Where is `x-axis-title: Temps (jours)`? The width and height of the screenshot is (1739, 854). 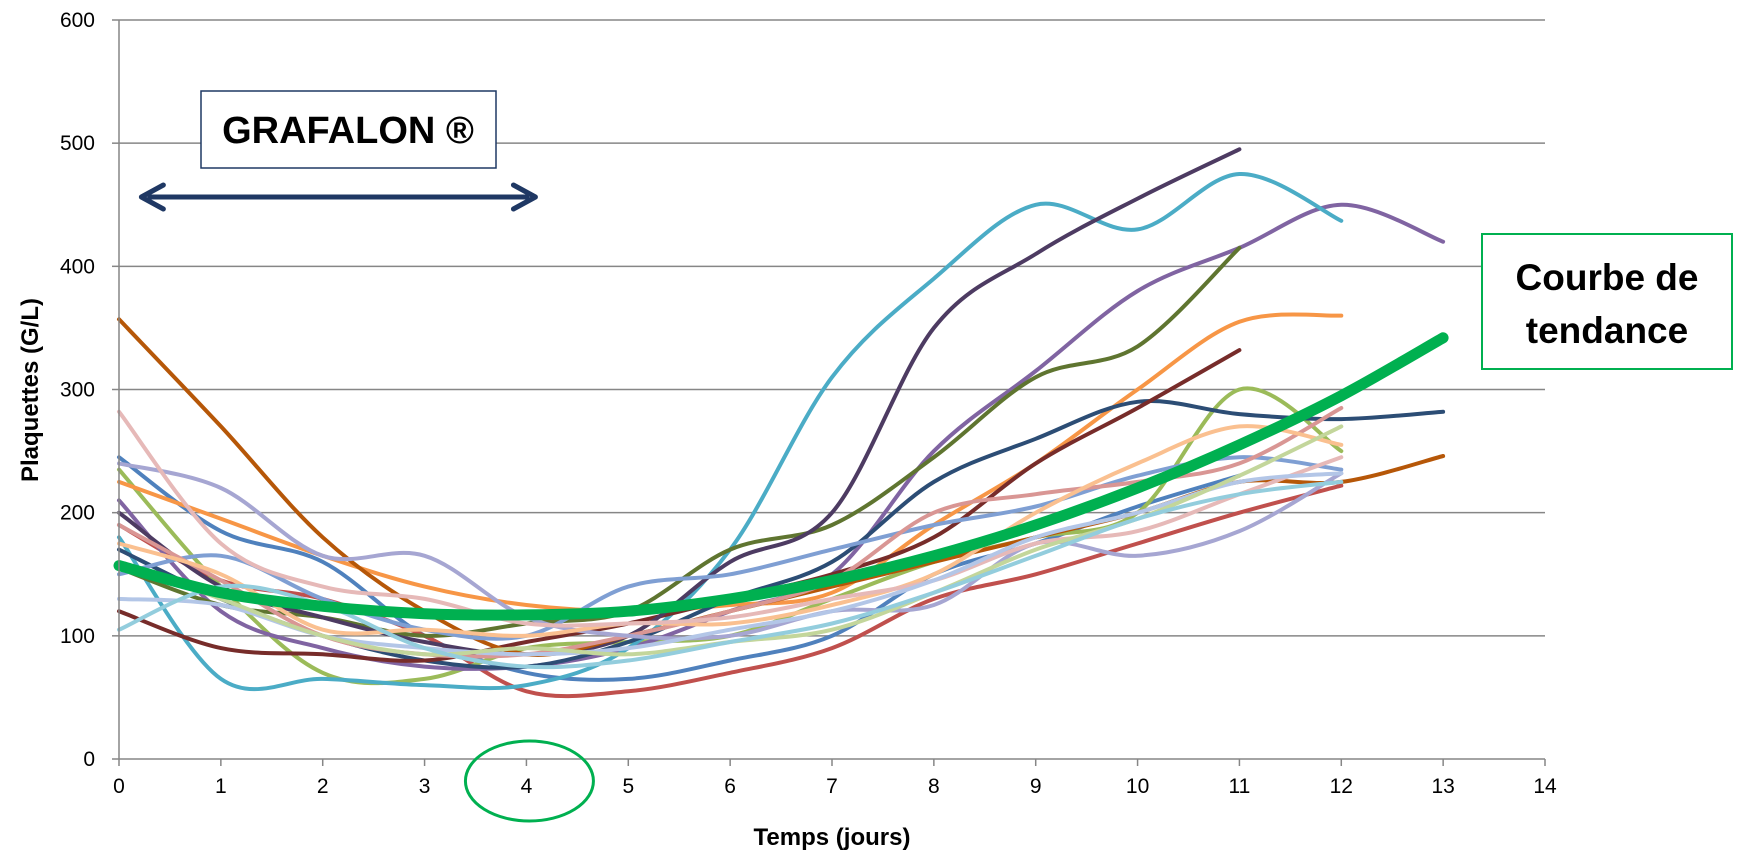 x-axis-title: Temps (jours) is located at coordinates (832, 837).